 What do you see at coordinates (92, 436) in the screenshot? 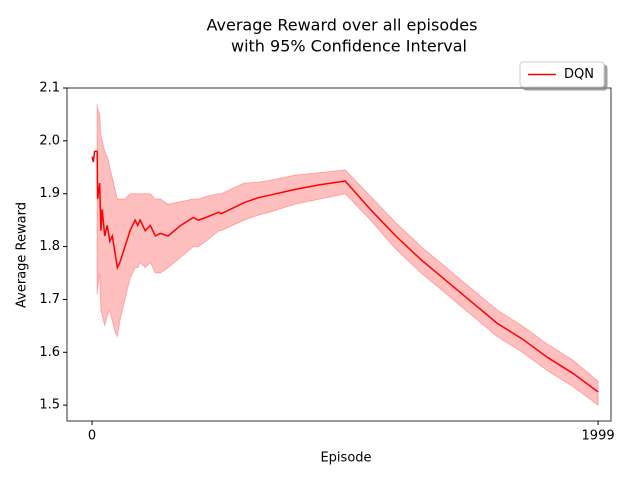
I see `x-tick-label: 0` at bounding box center [92, 436].